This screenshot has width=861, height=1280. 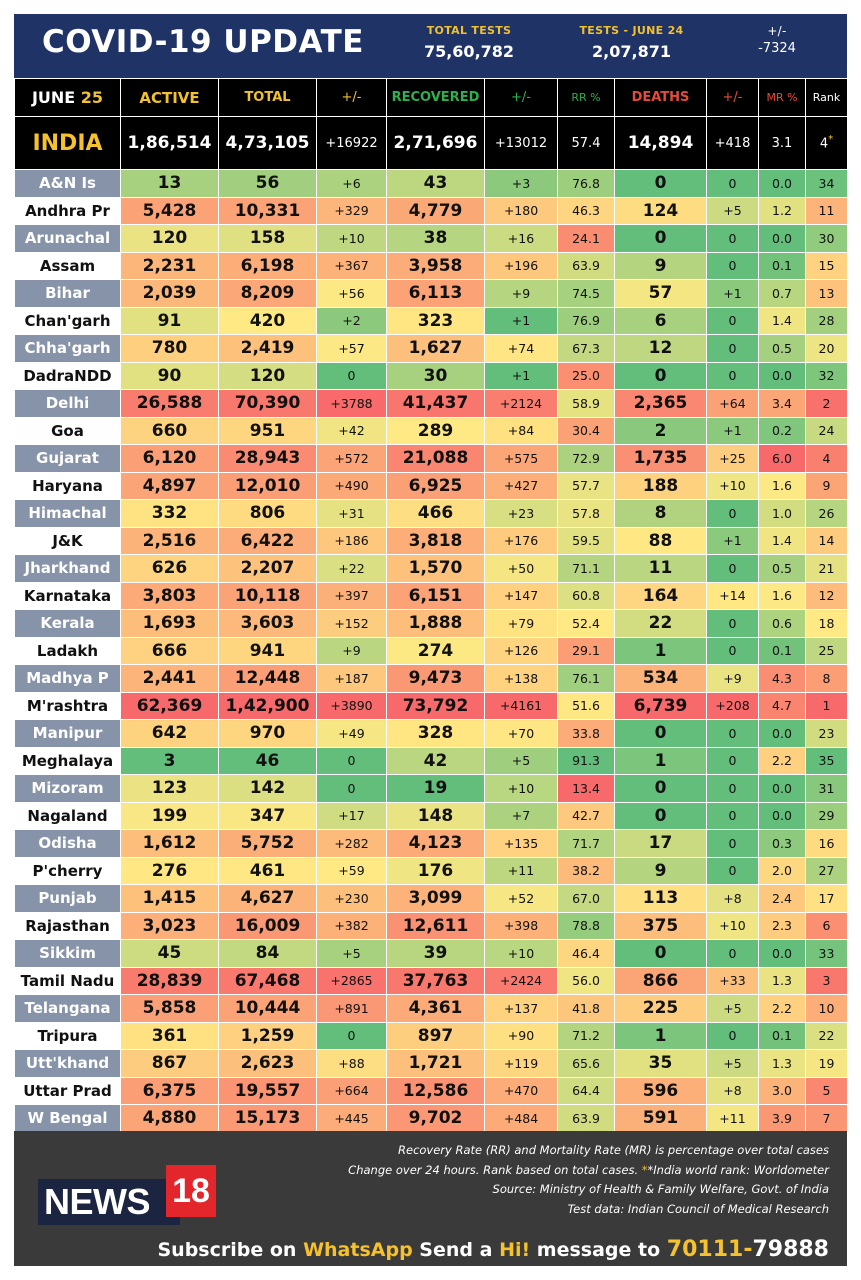 I want to click on tests-day-label: TESTS - JUNE 24, so click(x=631, y=30).